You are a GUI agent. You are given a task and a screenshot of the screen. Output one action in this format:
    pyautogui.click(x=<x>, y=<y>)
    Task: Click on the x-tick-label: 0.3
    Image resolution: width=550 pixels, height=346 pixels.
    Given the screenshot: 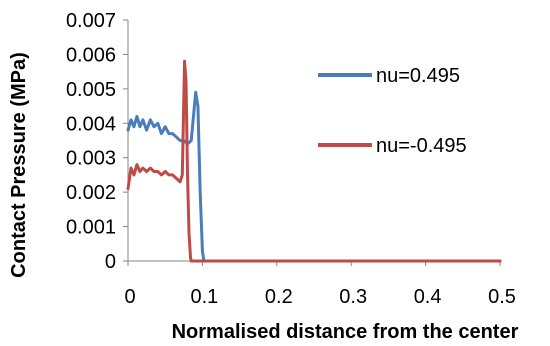 What is the action you would take?
    pyautogui.click(x=353, y=297)
    